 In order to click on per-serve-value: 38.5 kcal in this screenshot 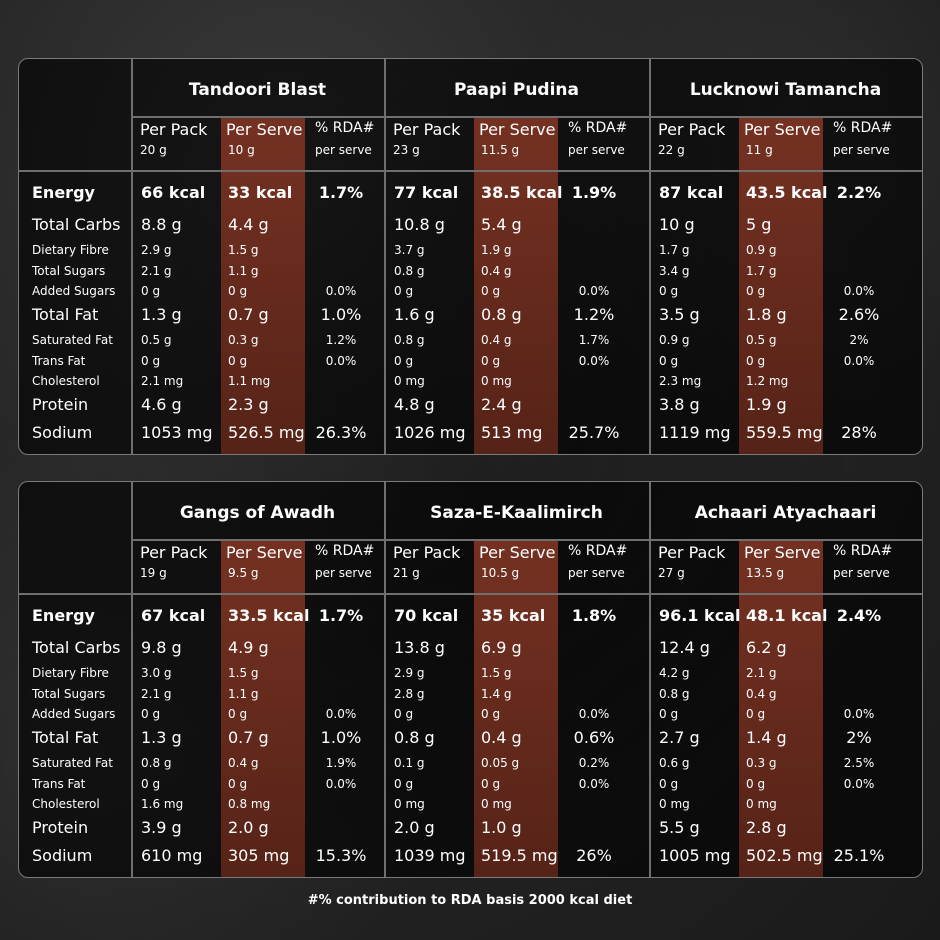, I will do `click(522, 192)`.